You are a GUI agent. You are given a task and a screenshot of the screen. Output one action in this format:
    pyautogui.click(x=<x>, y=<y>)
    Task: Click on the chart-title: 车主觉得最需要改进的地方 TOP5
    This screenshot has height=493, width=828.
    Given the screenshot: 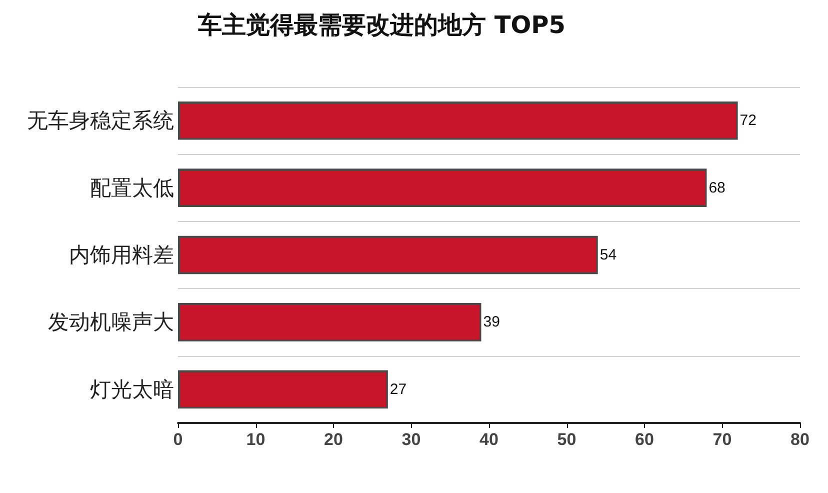 What is the action you would take?
    pyautogui.click(x=381, y=25)
    